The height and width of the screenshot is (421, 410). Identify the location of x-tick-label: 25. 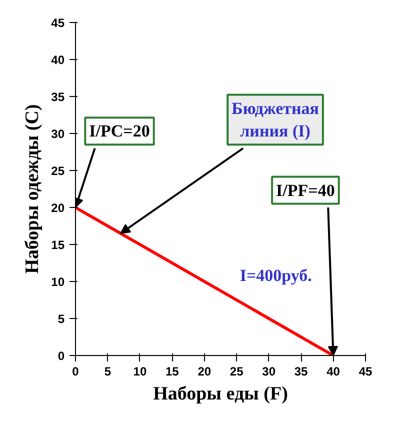
(237, 371).